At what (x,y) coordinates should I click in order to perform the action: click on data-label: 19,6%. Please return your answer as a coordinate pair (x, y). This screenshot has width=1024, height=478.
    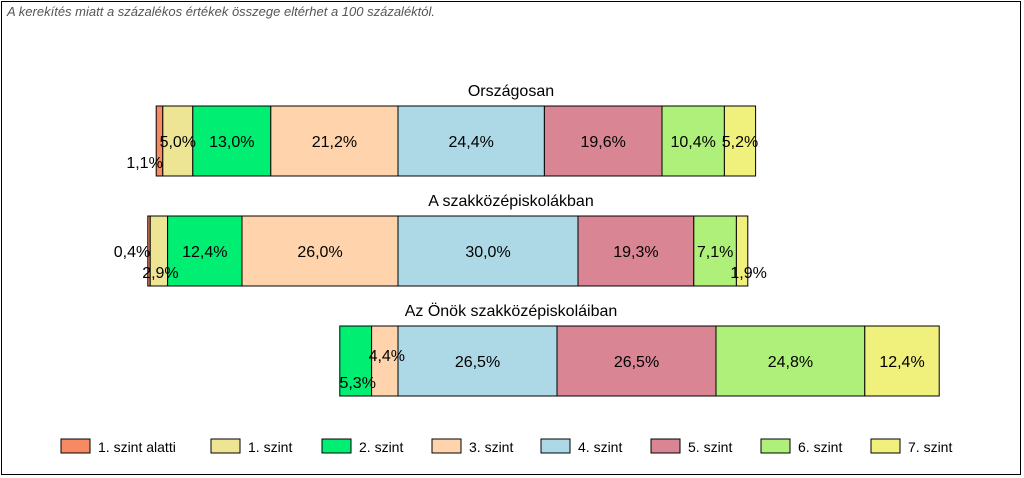
    Looking at the image, I should click on (603, 142).